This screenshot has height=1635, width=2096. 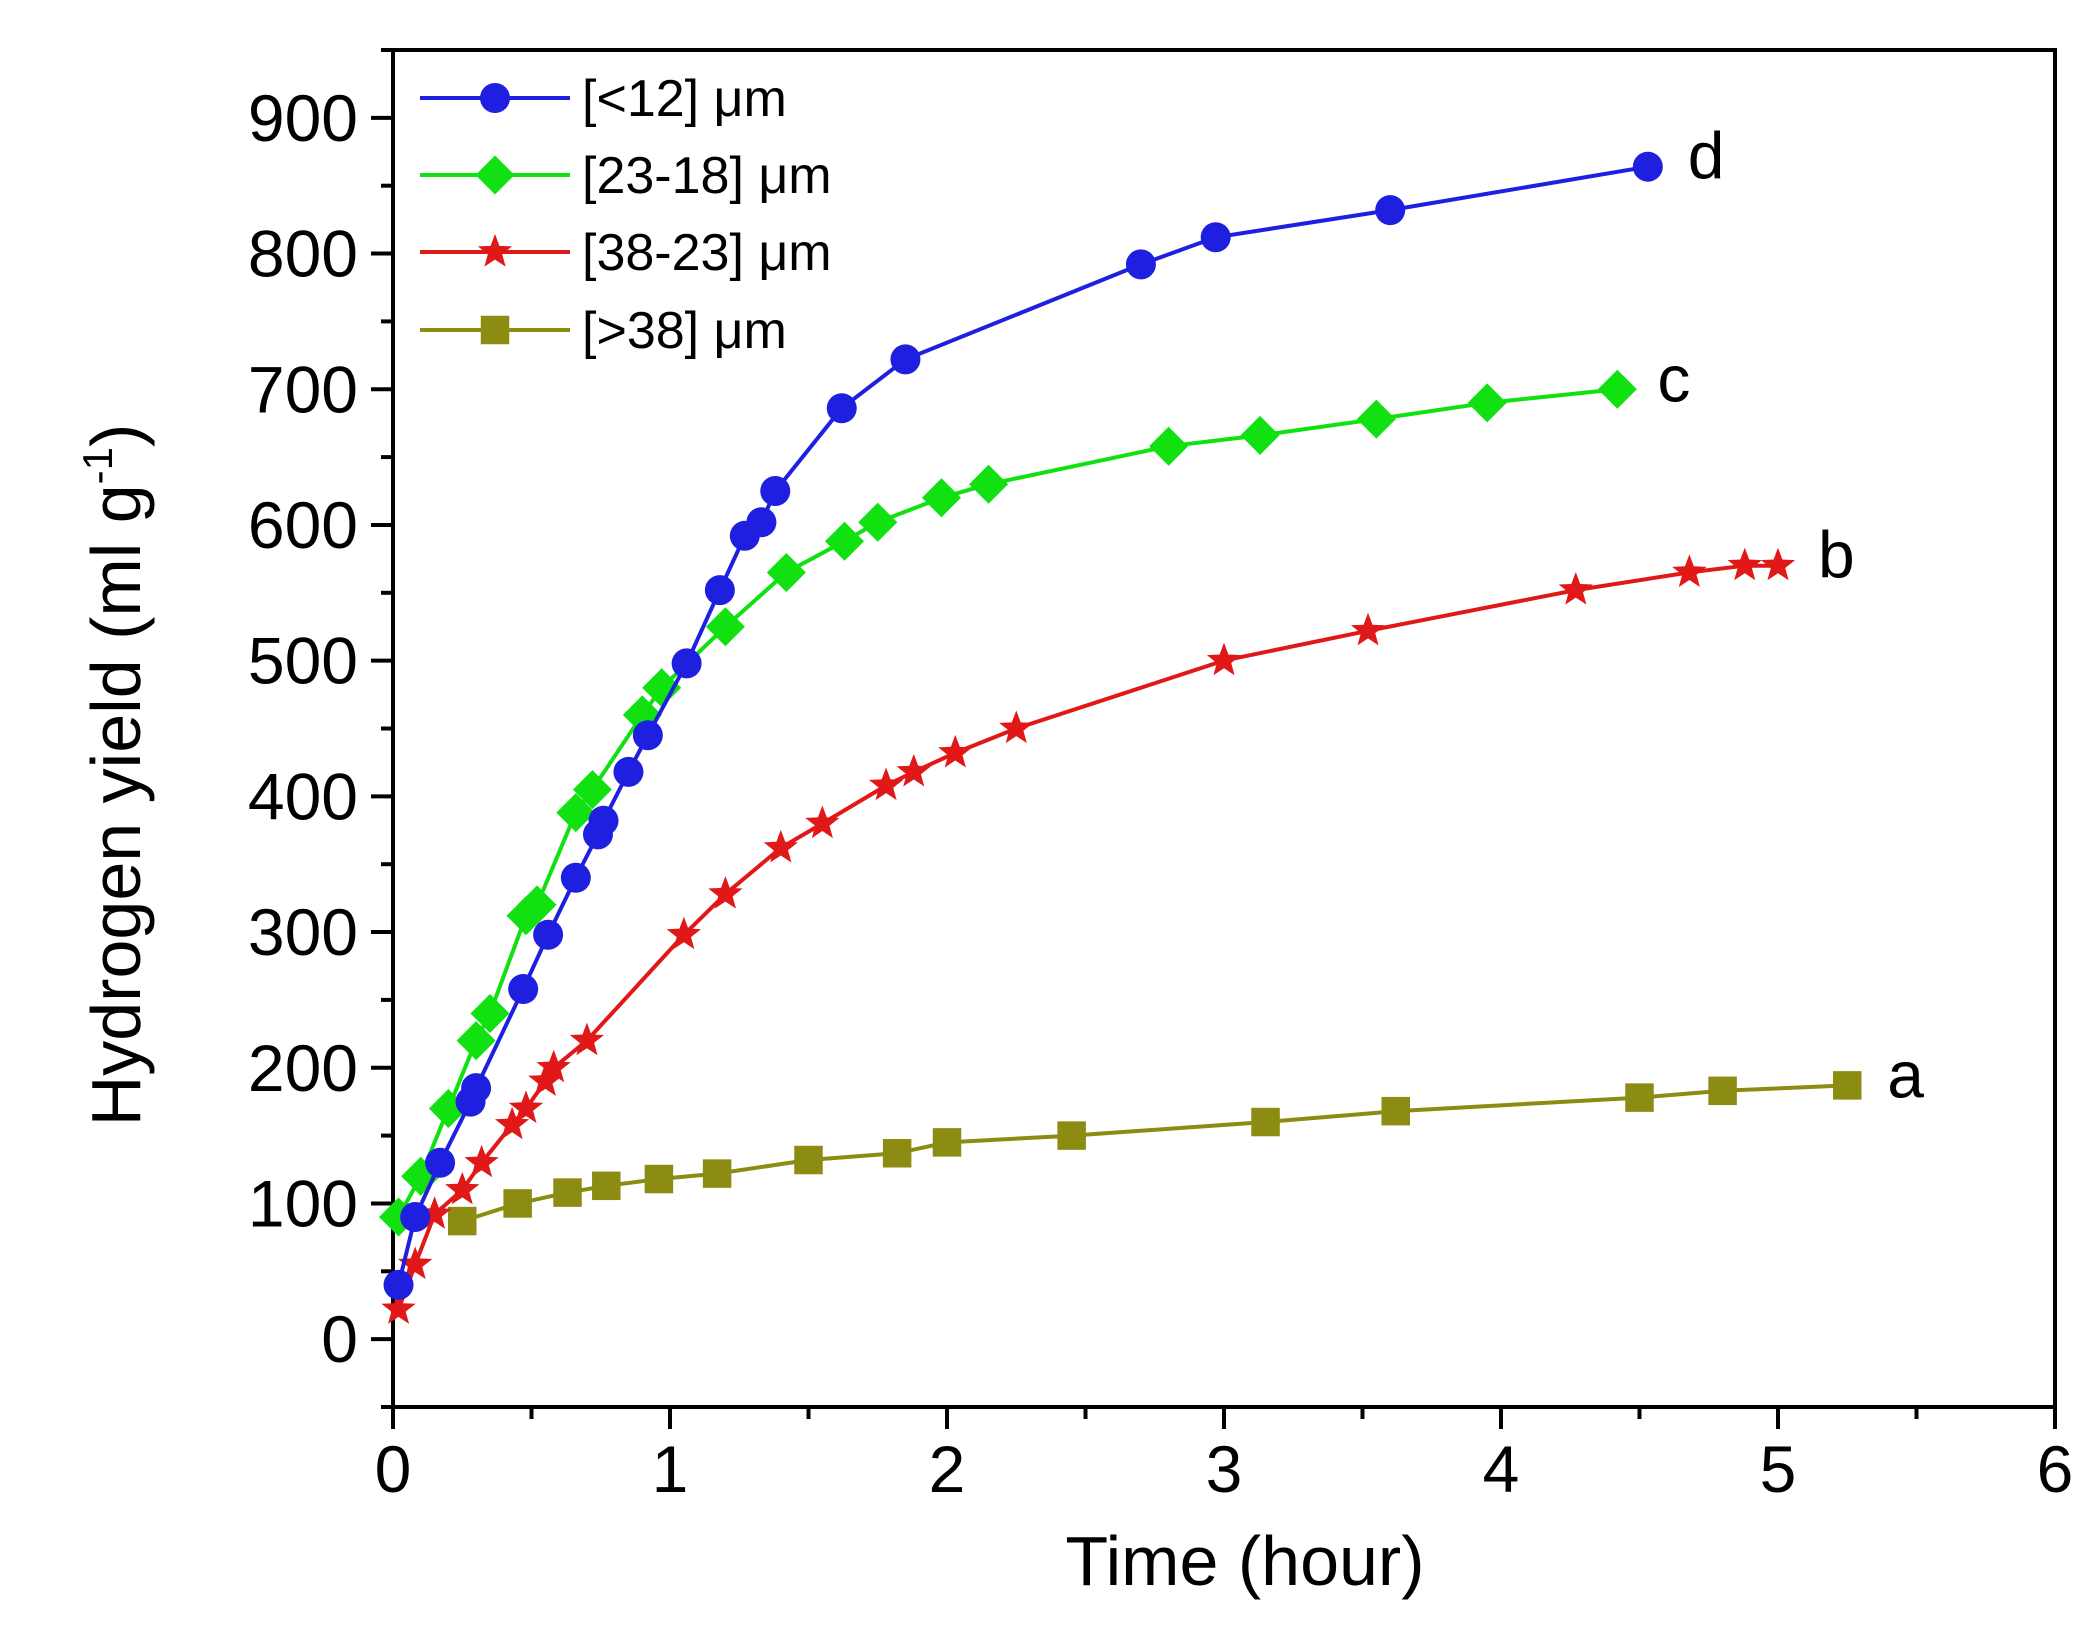 What do you see at coordinates (1244, 1561) in the screenshot?
I see `x-axis-title: Time (hour)` at bounding box center [1244, 1561].